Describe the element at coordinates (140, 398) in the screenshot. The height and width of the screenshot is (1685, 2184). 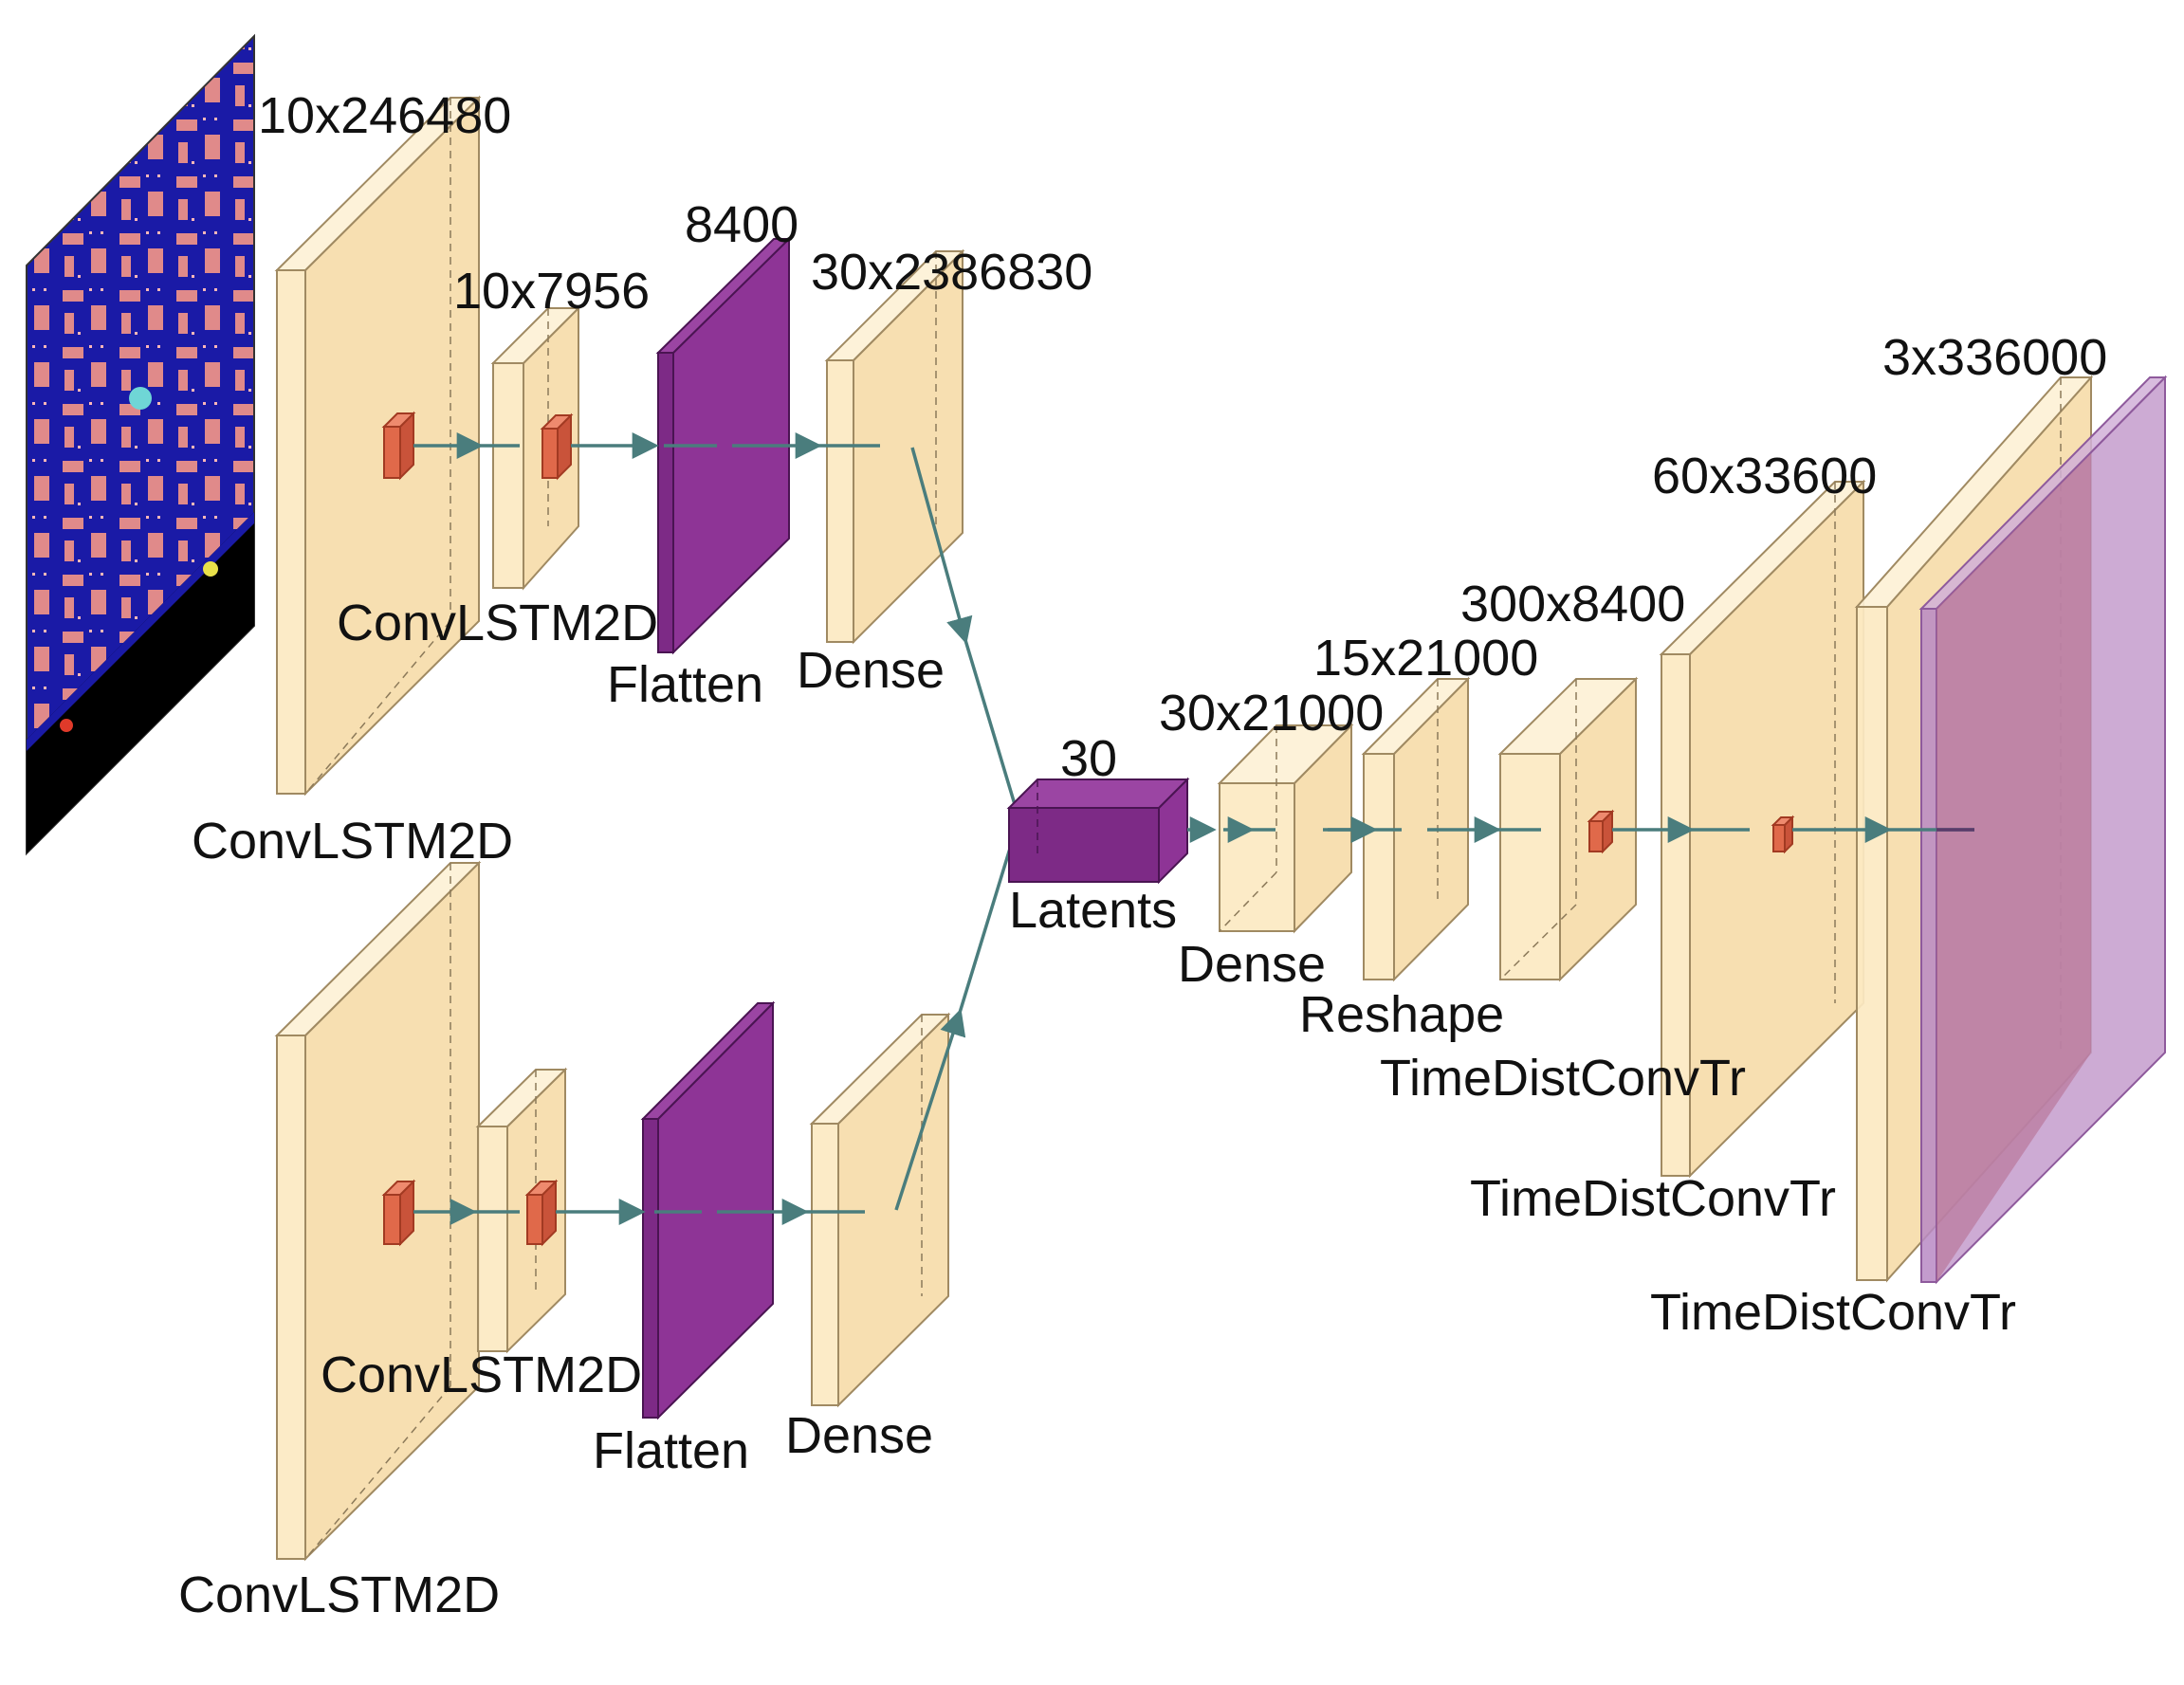
I see `ghost-icon` at that location.